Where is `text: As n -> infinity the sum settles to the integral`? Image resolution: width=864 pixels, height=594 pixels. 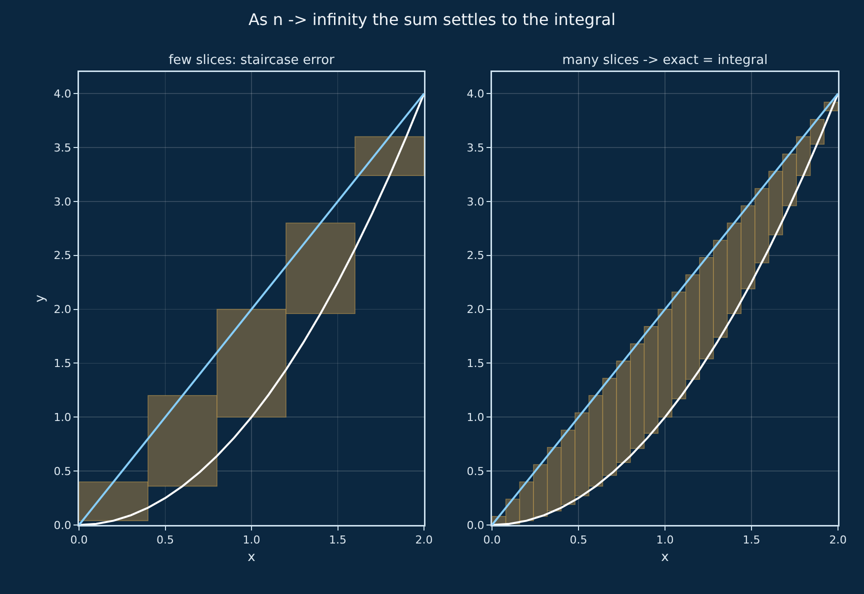
text: As n -> infinity the sum settles to the integral is located at coordinates (432, 19).